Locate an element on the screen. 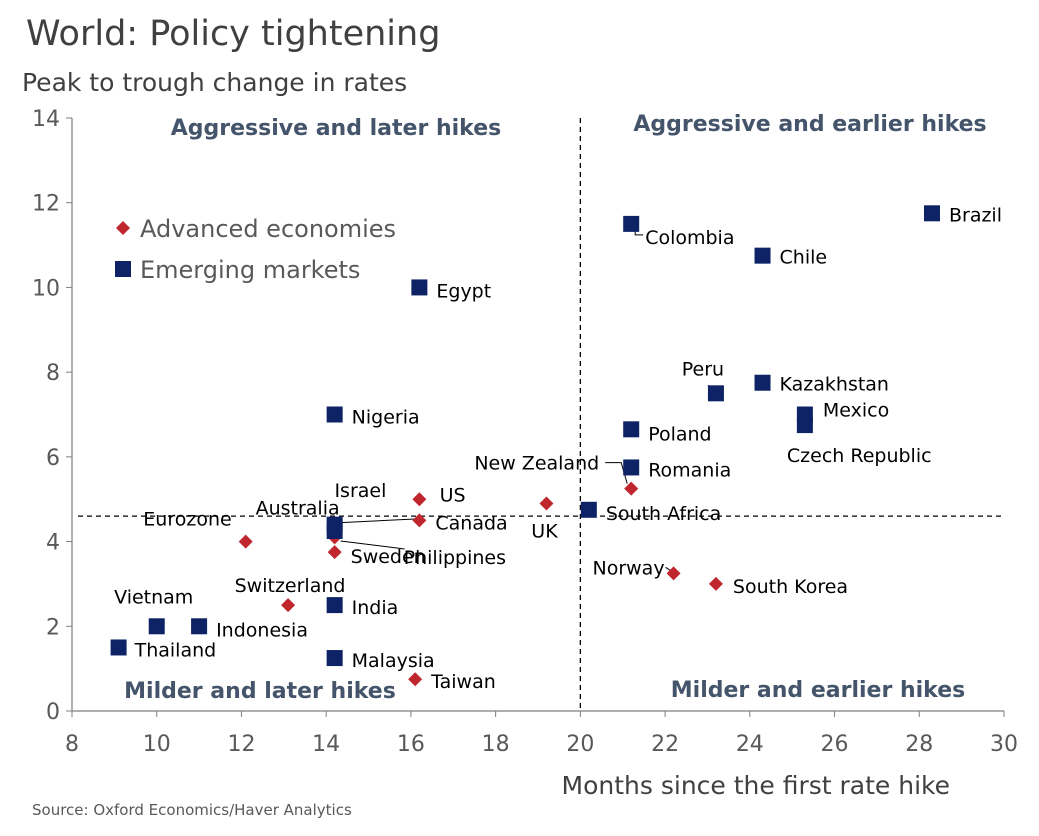 This screenshot has width=1039, height=836. point-label-south-korea: South Korea is located at coordinates (790, 587).